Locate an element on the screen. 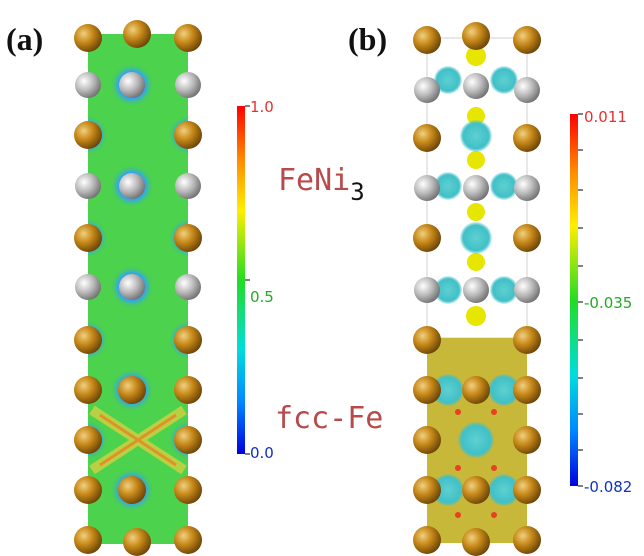 Image resolution: width=644 pixels, height=556 pixels. colorbar-a-max-label: 1.0 is located at coordinates (262, 107).